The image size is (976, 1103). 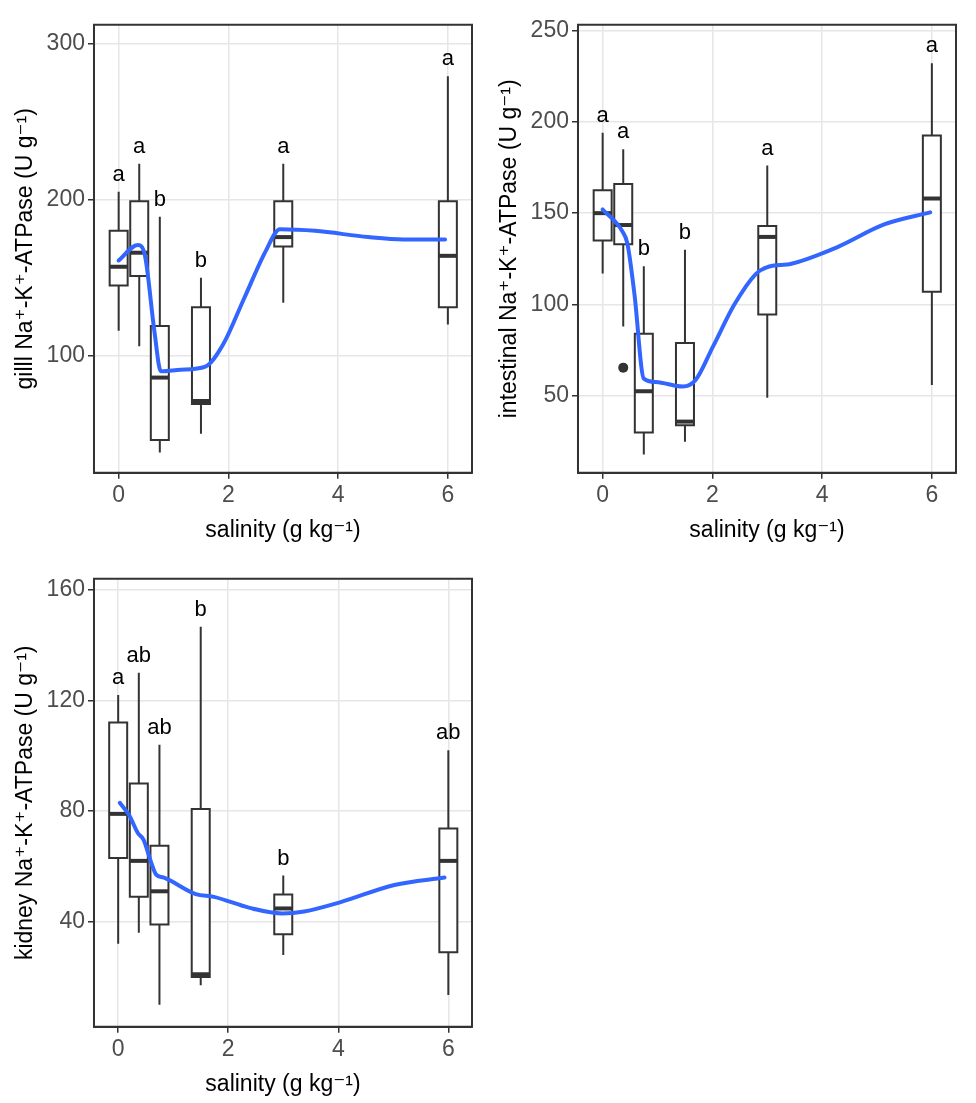 What do you see at coordinates (72, 809) in the screenshot?
I see `y-tick-label: 80` at bounding box center [72, 809].